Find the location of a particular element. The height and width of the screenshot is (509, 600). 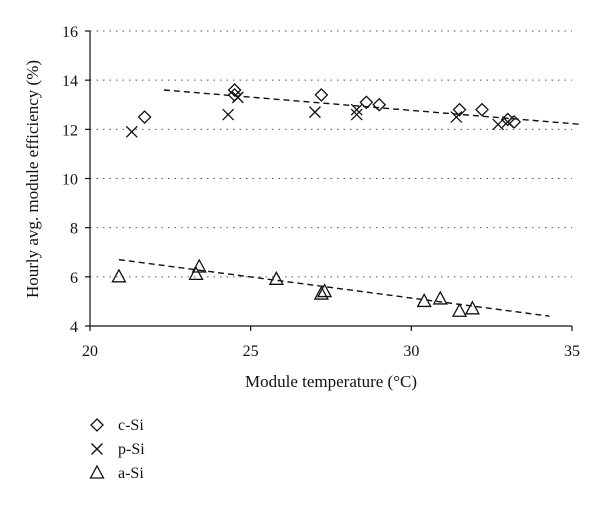

x-ticks: 20 25 30 35 is located at coordinates (331, 343).